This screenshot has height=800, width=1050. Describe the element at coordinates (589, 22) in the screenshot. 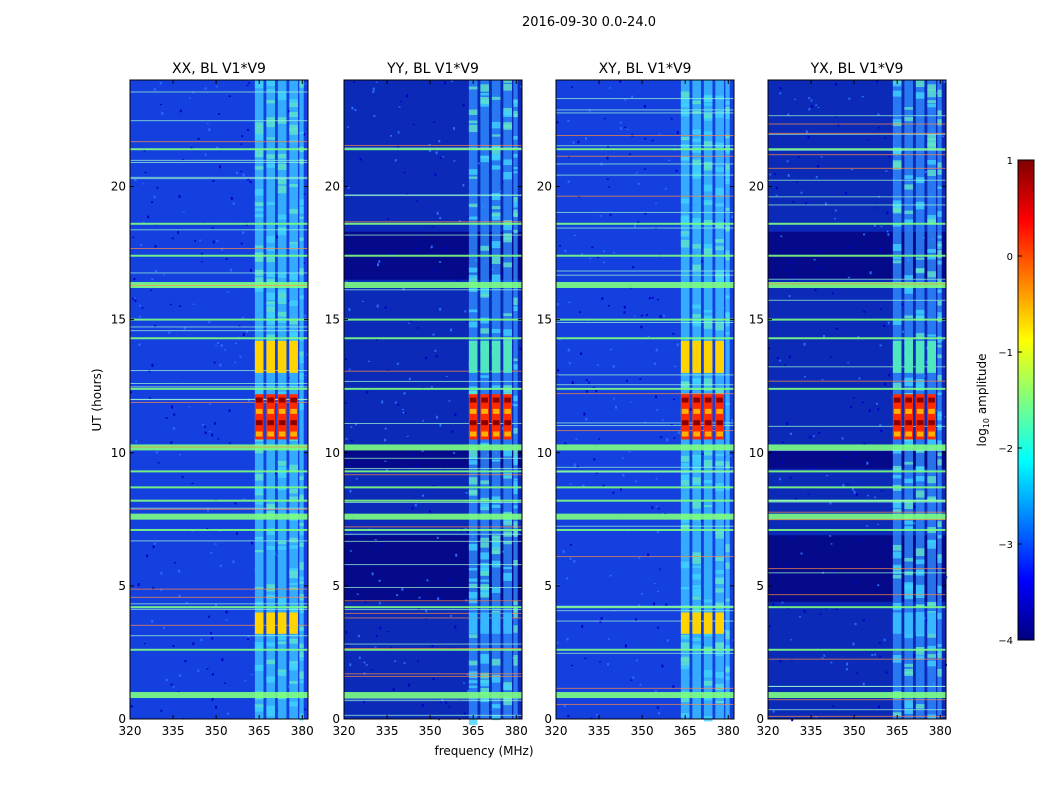

I see `figure-title: 2016-09-30 0.0-24.0` at that location.